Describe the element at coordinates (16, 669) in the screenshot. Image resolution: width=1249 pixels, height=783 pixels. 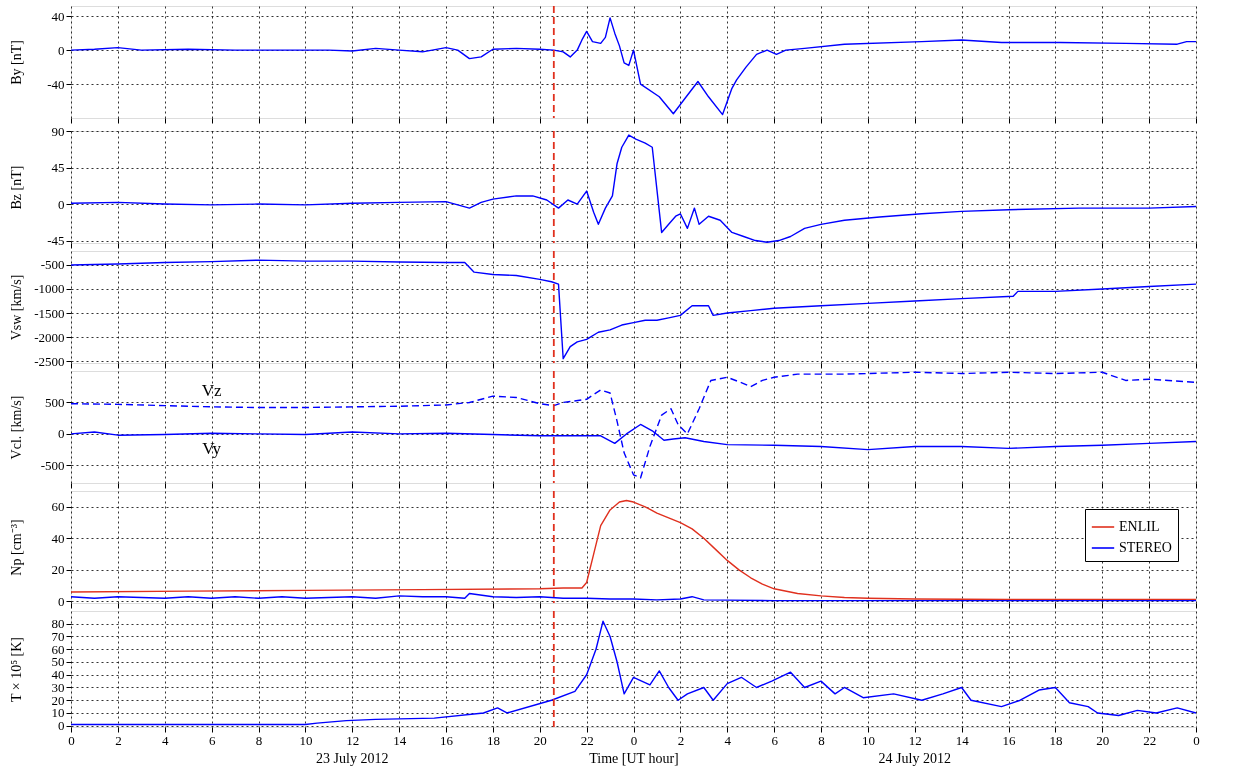
I see `y-axis-title: T × 10⁵ [K]` at that location.